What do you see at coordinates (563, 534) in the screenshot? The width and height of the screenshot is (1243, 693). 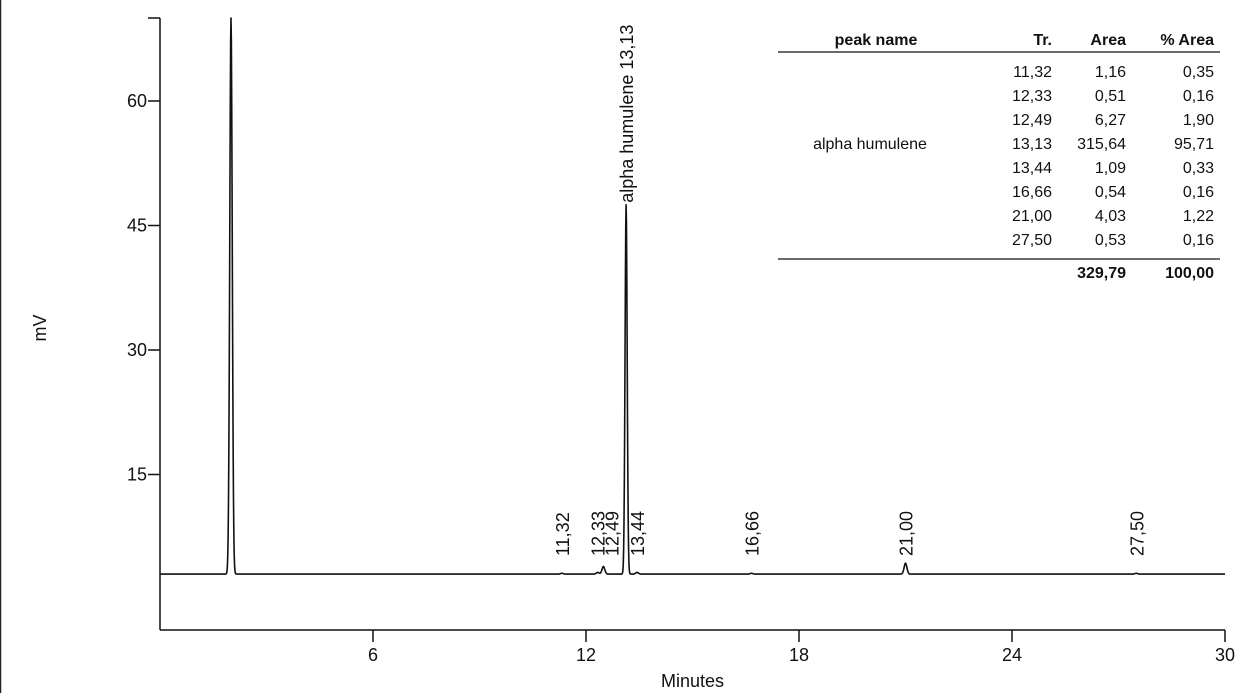 I see `peak-label: 11,32` at bounding box center [563, 534].